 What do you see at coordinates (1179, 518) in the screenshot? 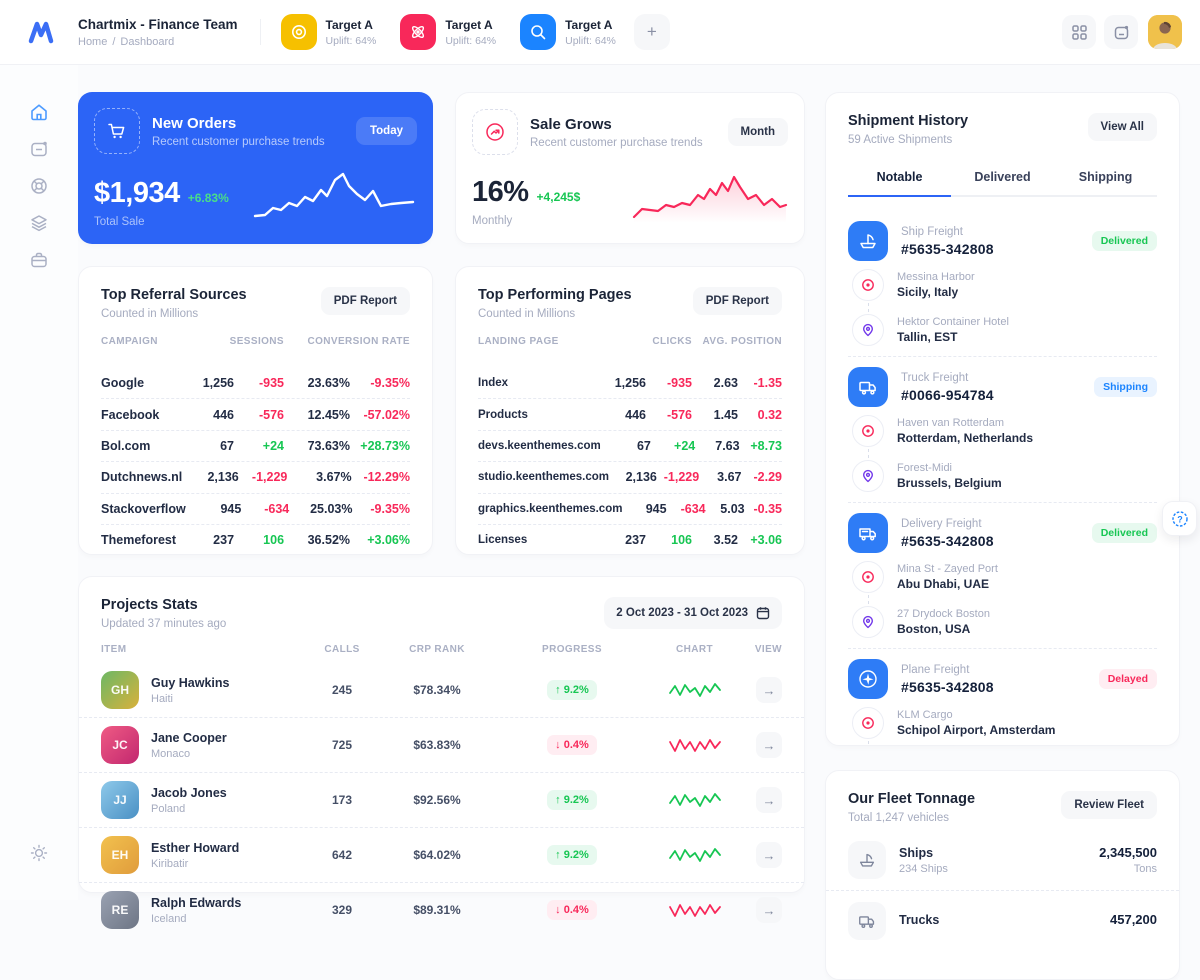
I see `help-fab-button: ?` at bounding box center [1179, 518].